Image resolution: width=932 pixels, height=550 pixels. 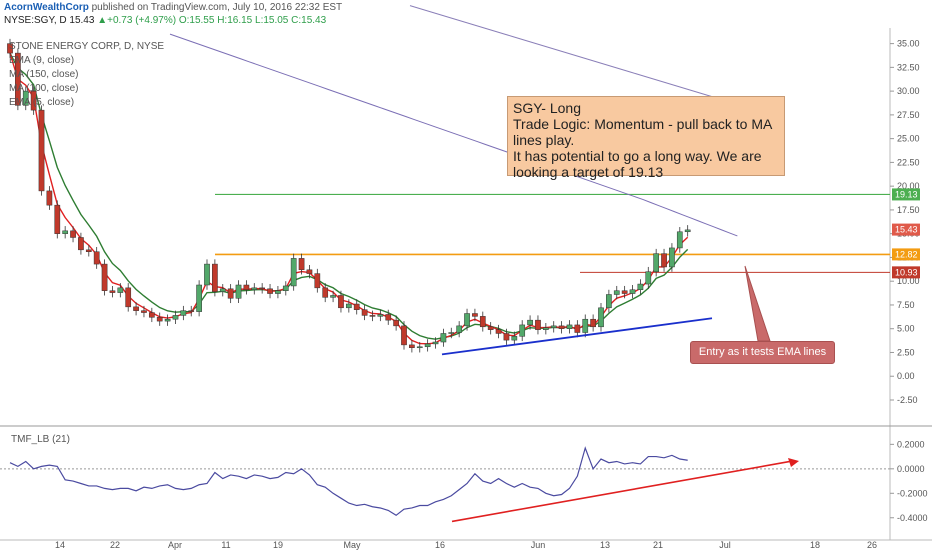 What do you see at coordinates (538, 545) in the screenshot?
I see `date-tick-label: Jun` at bounding box center [538, 545].